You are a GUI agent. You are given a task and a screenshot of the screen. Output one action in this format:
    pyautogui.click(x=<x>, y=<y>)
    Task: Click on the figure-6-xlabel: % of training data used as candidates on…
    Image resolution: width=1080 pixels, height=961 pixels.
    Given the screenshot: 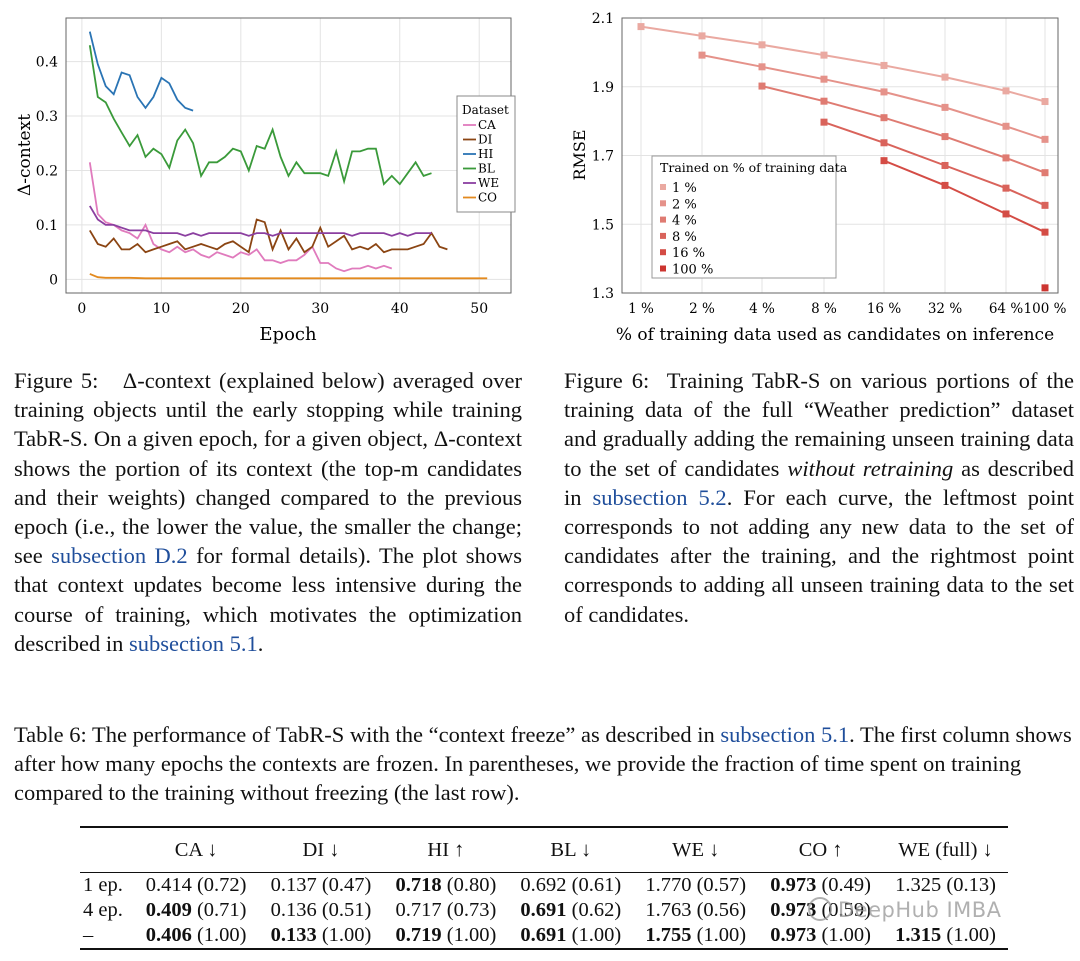 What is the action you would take?
    pyautogui.click(x=835, y=335)
    